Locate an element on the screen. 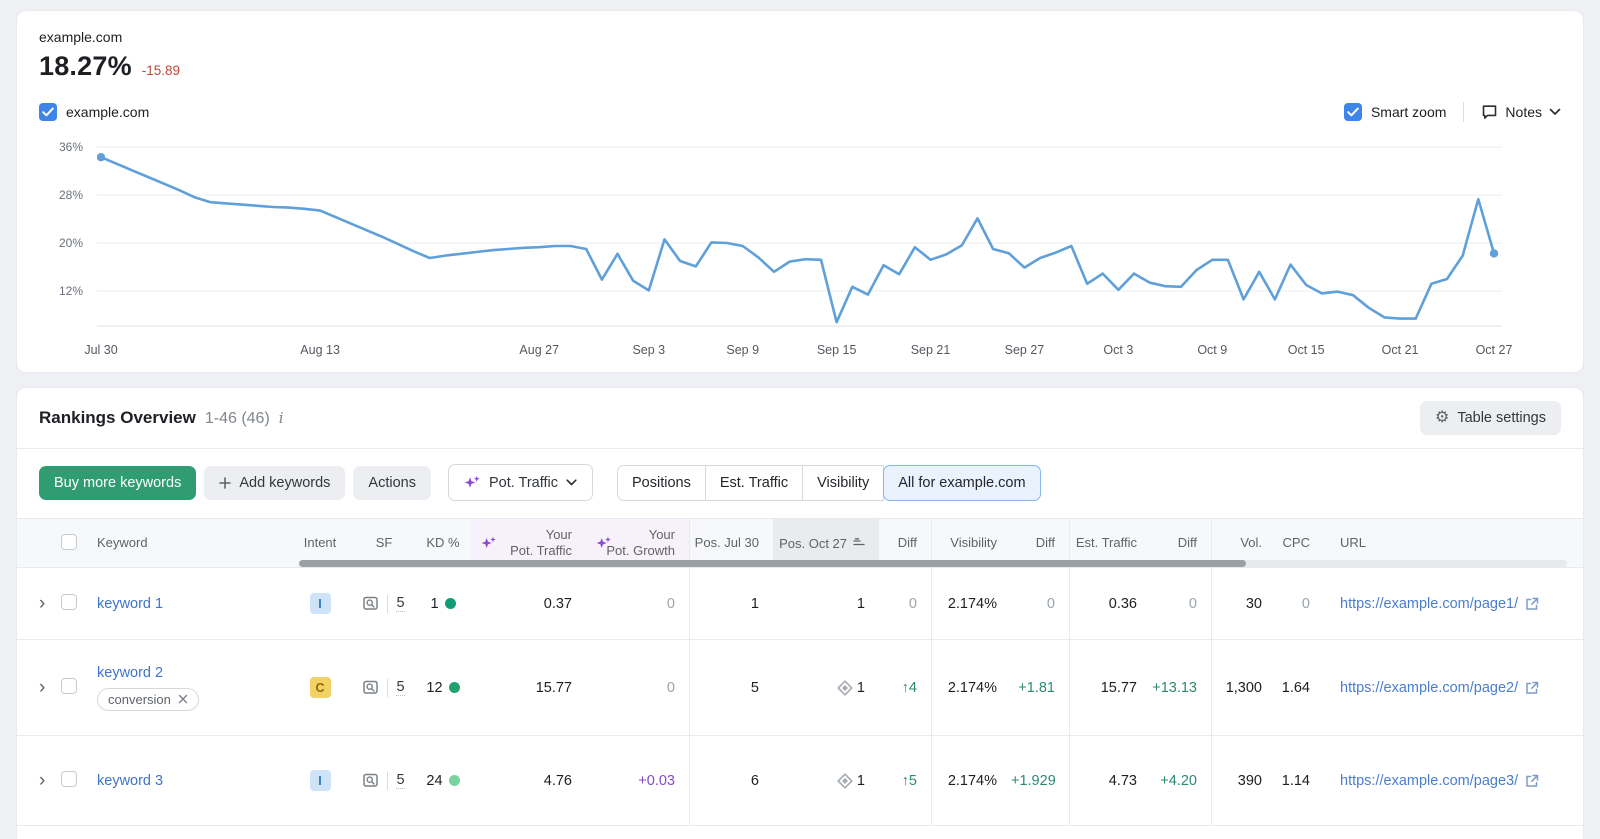 The height and width of the screenshot is (839, 1600). buy-more-keywords-button: Buy more keywords is located at coordinates (118, 482).